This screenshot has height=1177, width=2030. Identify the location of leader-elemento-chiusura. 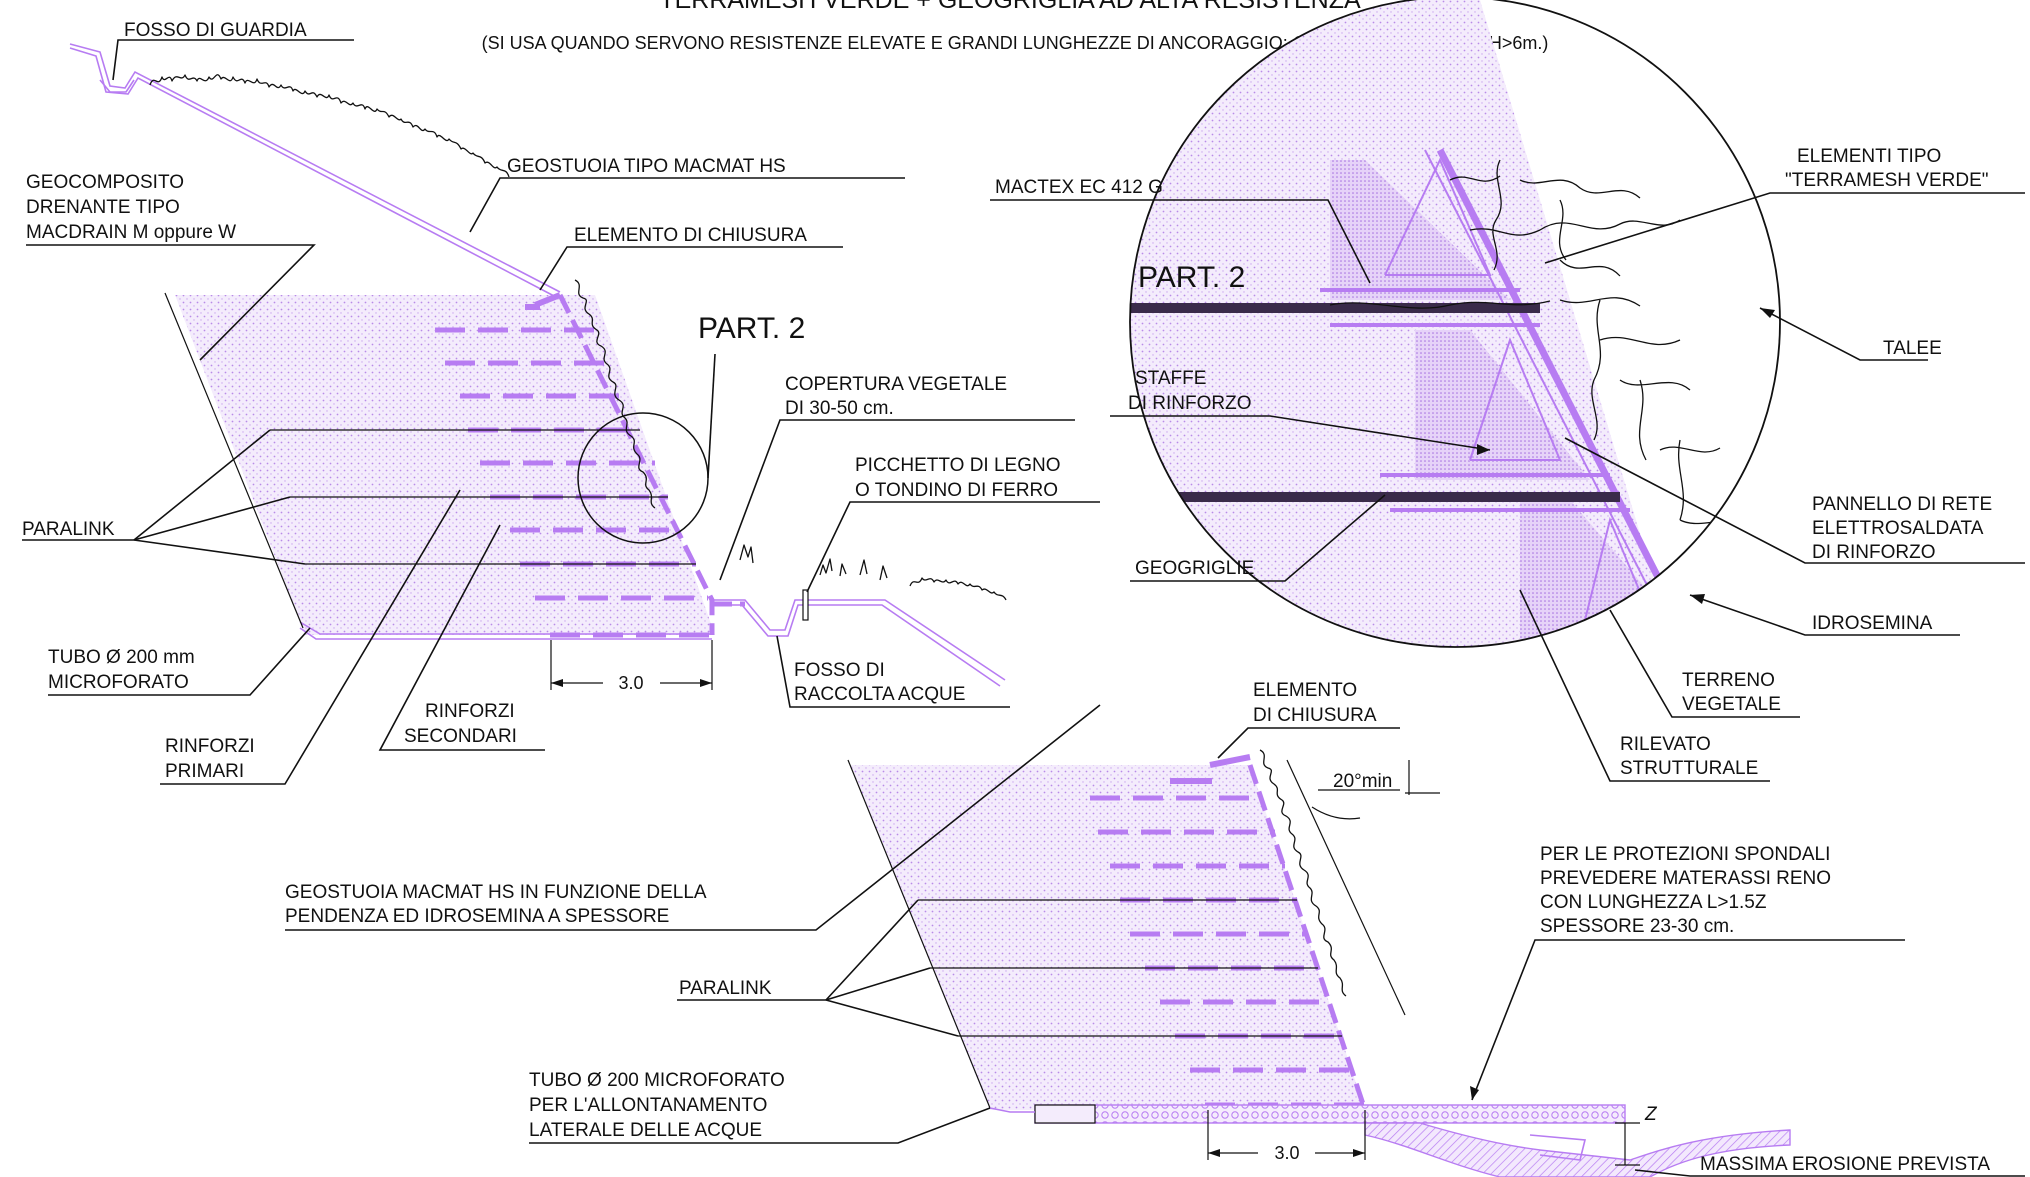
(691, 268).